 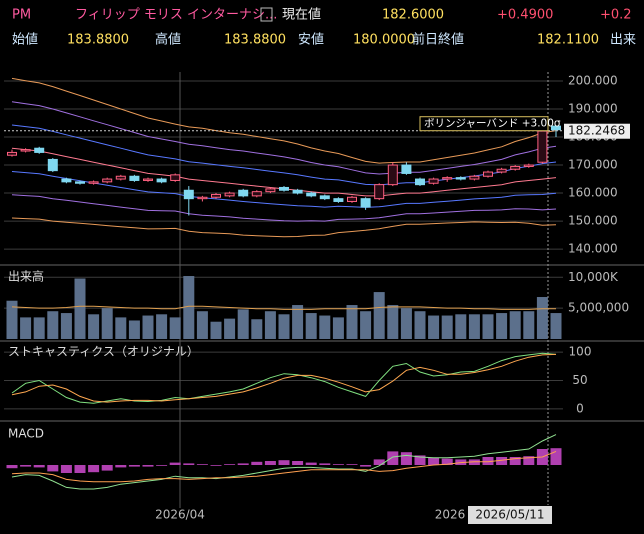 I want to click on y-tick-label: 190.000, so click(x=593, y=108).